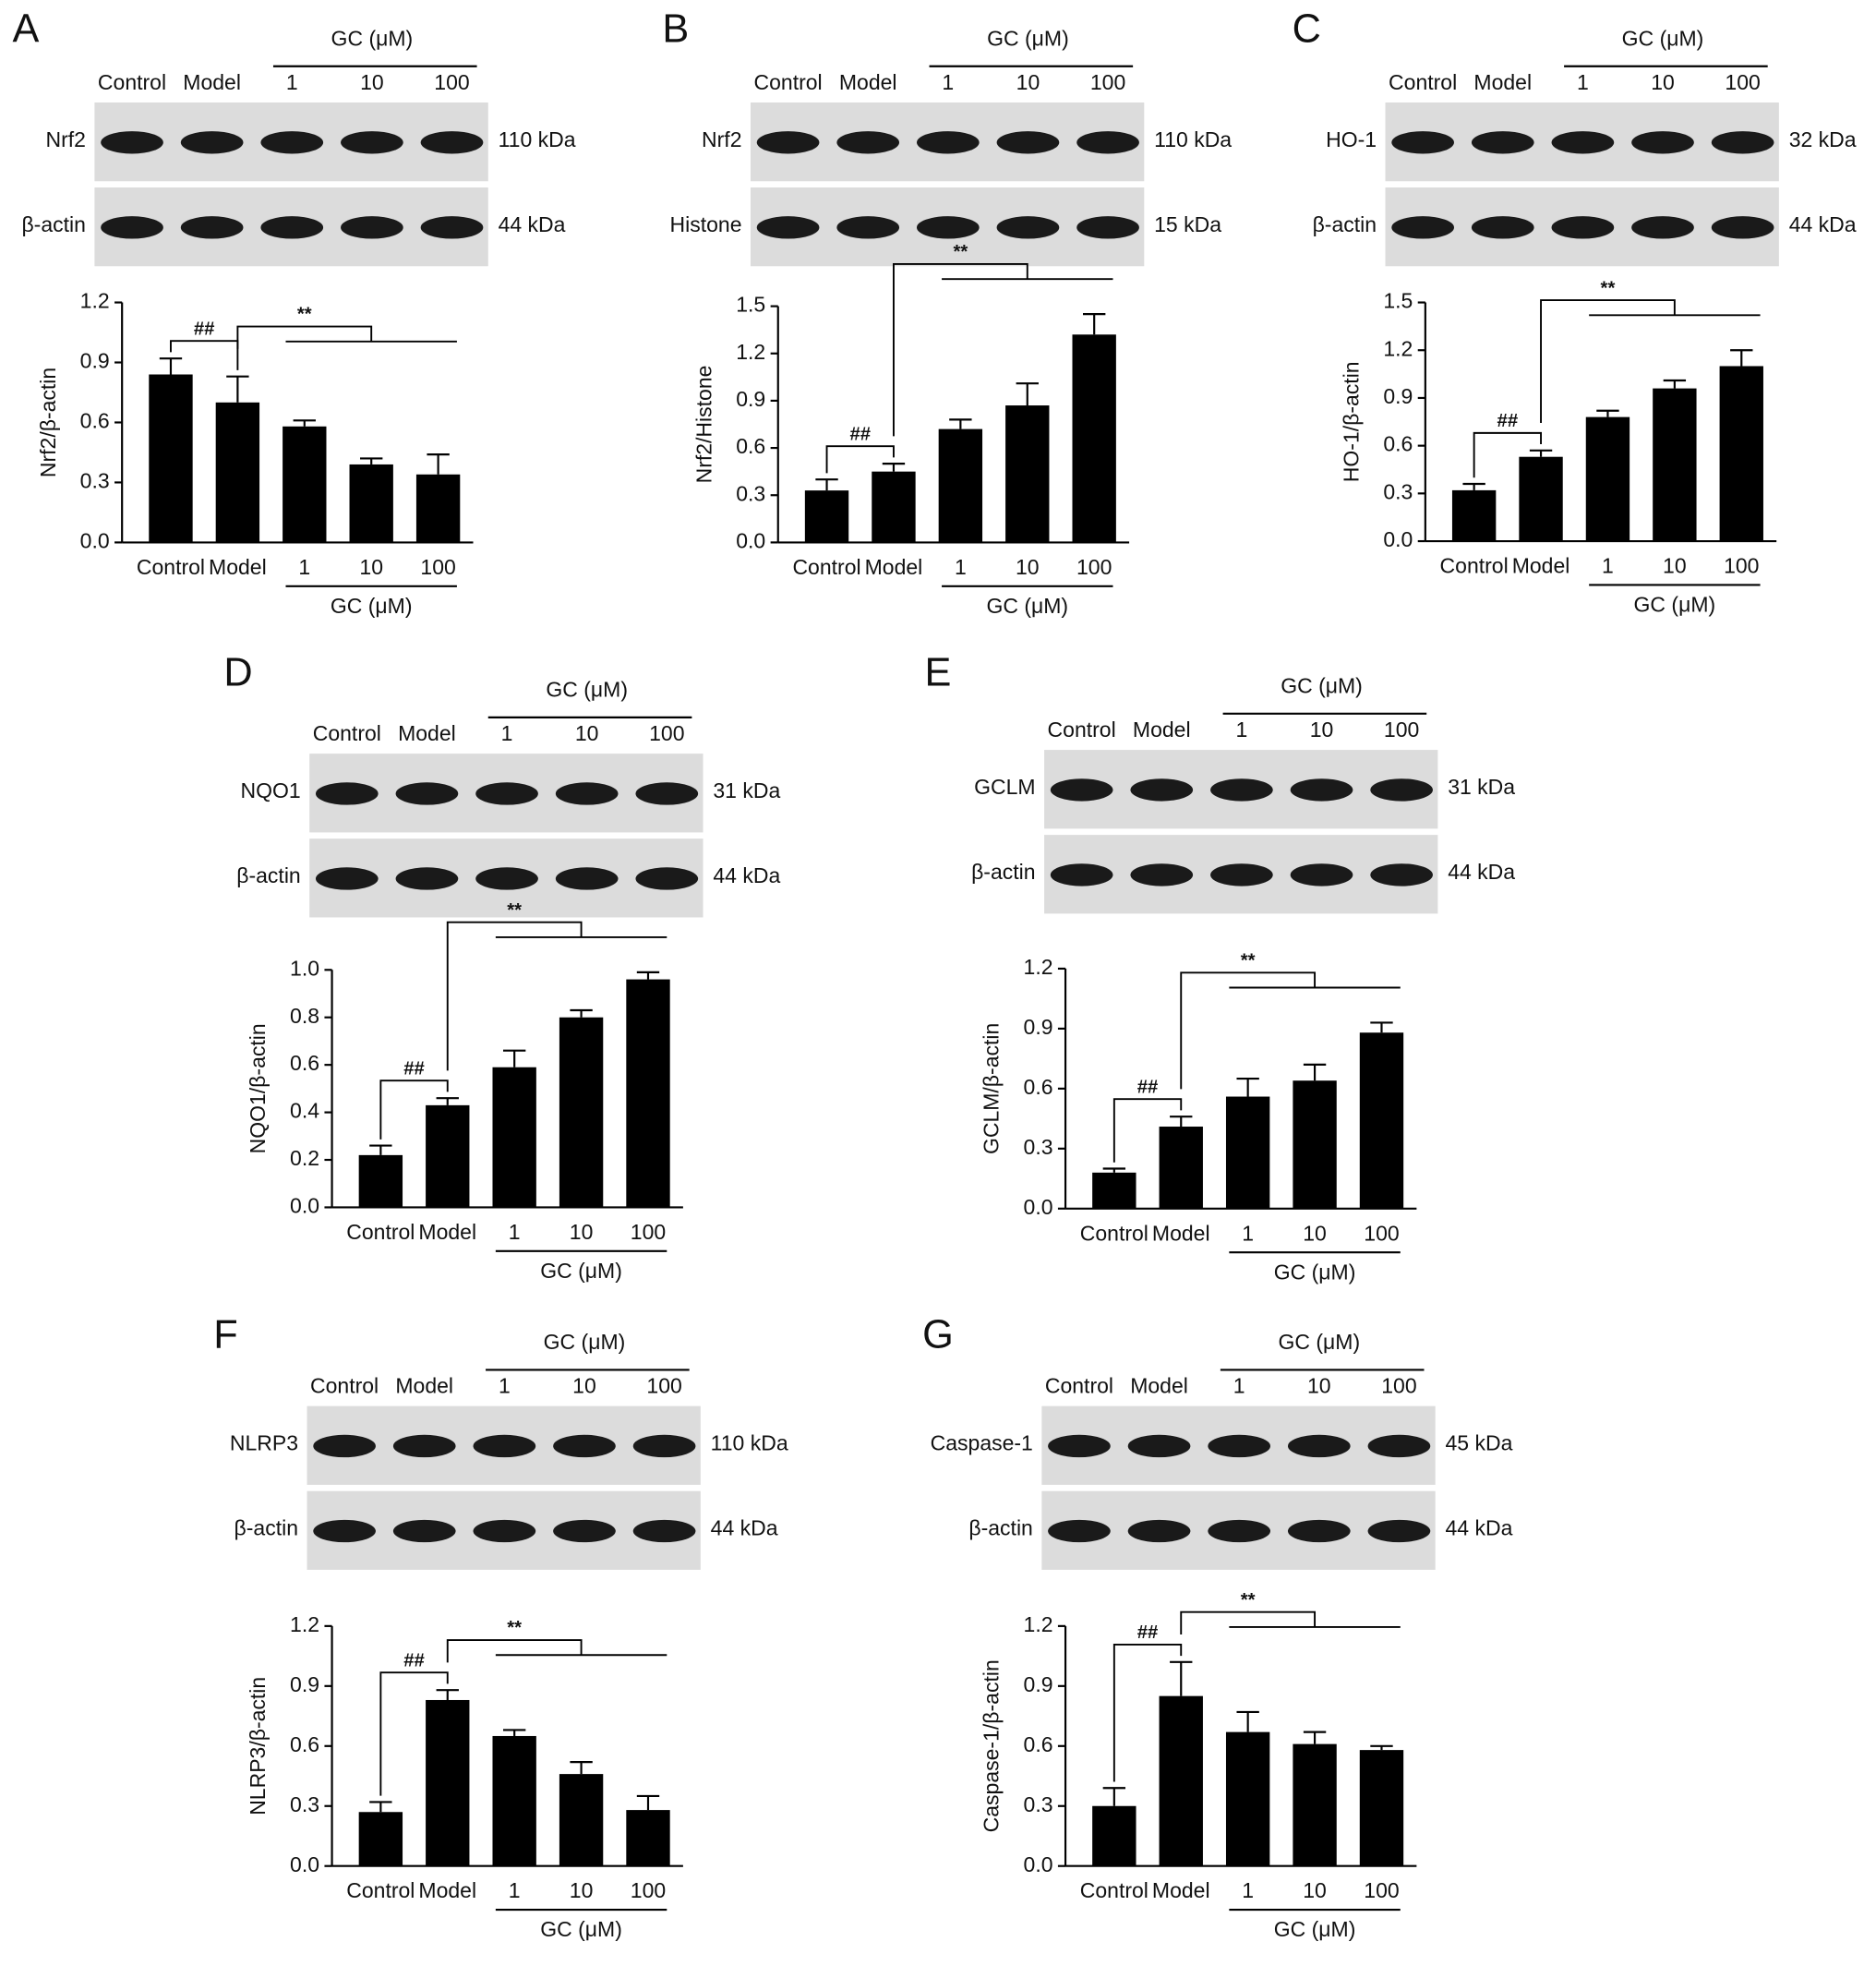 Image resolution: width=1876 pixels, height=1966 pixels. What do you see at coordinates (507, 733) in the screenshot?
I see `blot-lane-label: 1` at bounding box center [507, 733].